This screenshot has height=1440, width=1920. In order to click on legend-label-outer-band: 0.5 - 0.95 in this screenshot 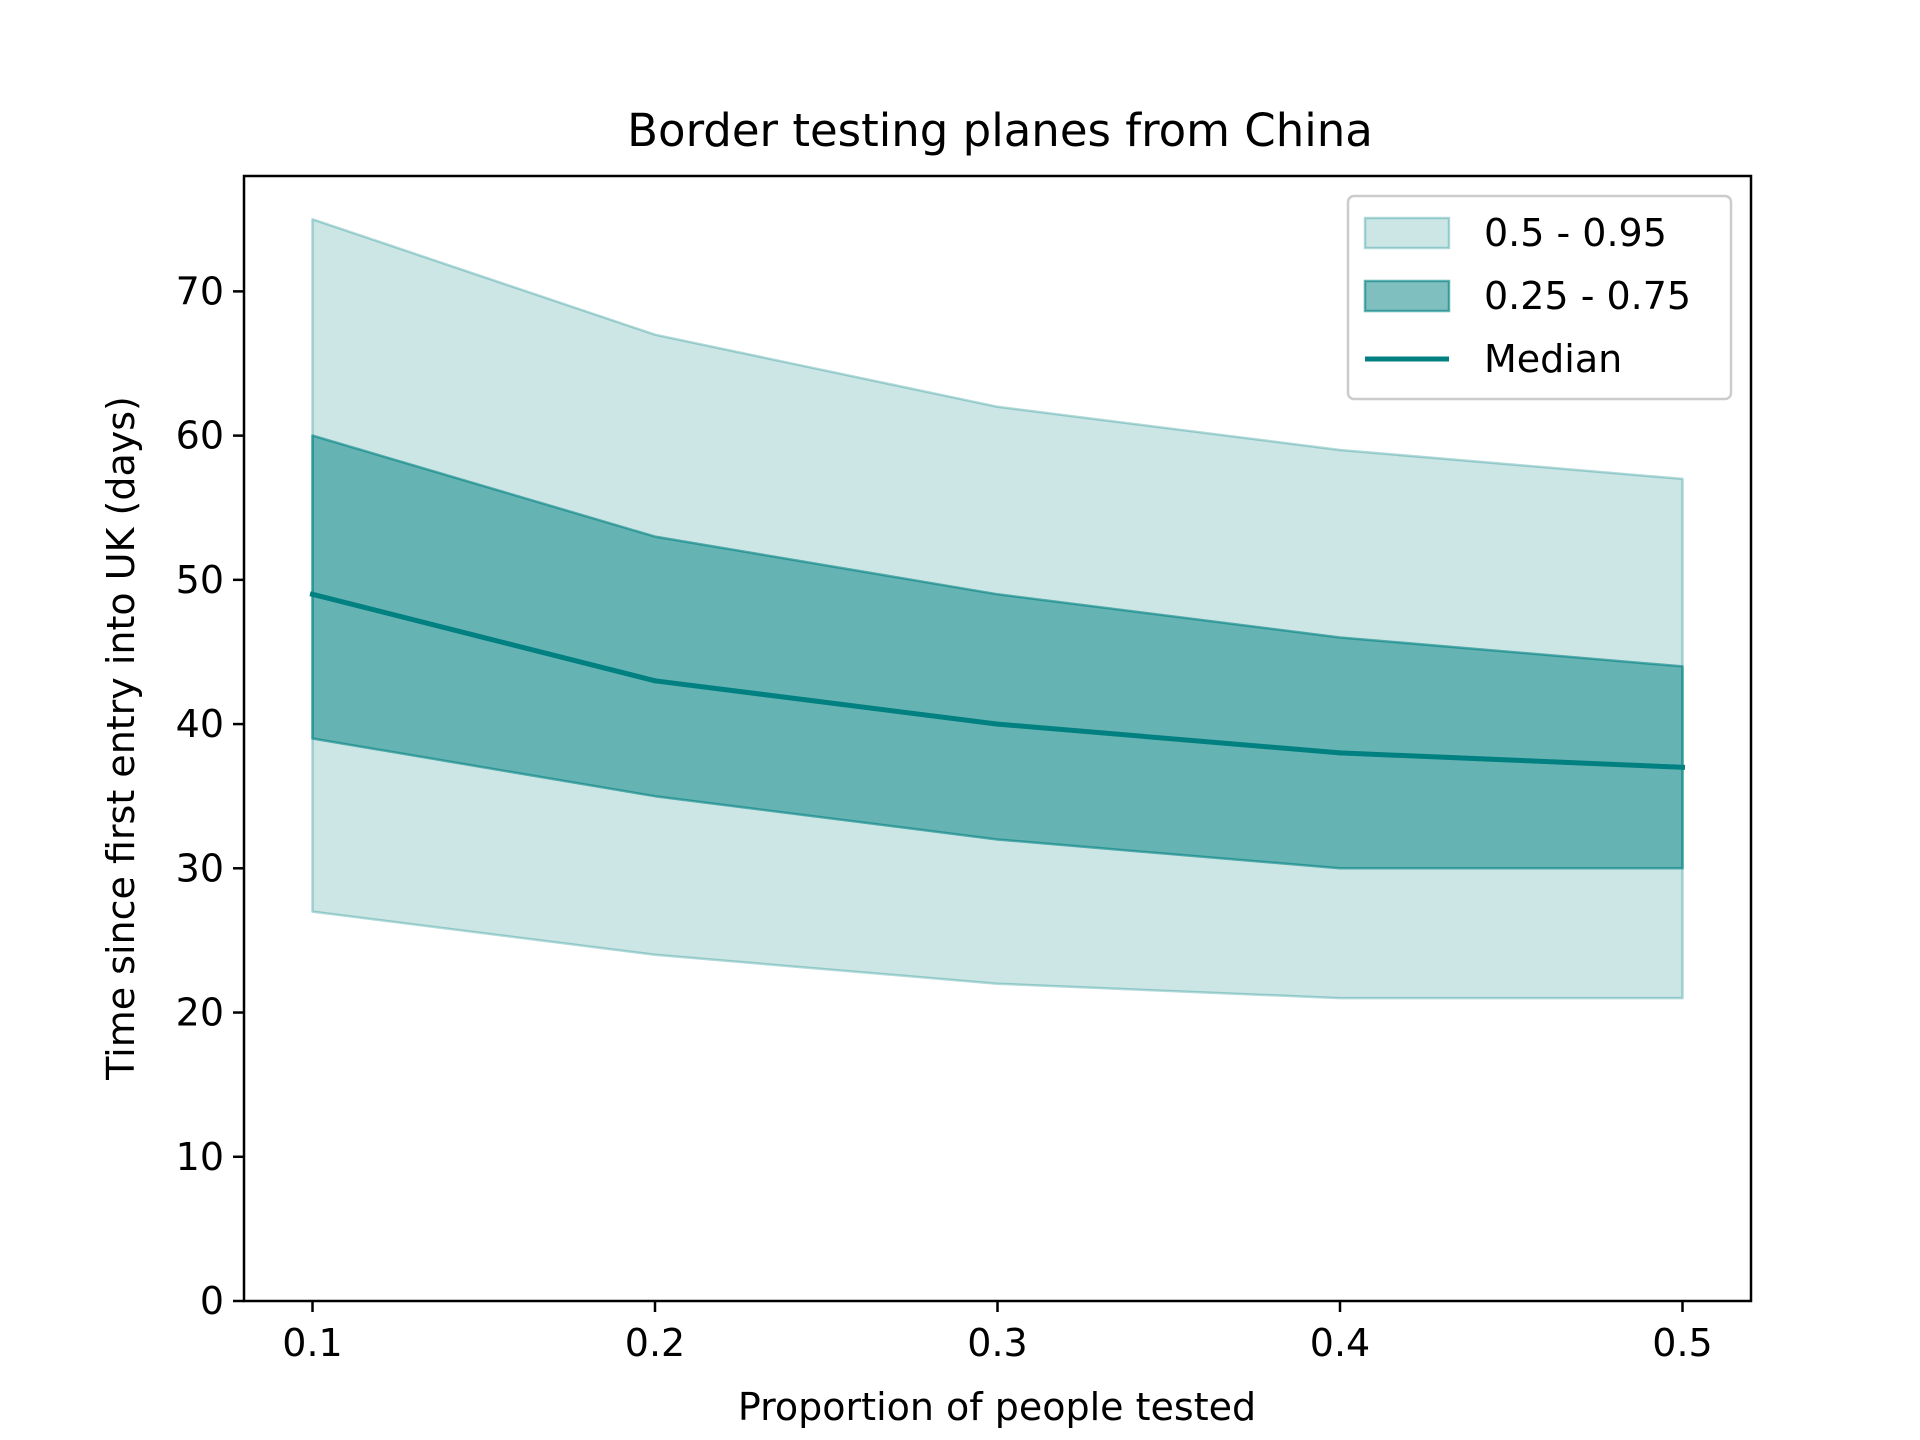, I will do `click(1575, 233)`.